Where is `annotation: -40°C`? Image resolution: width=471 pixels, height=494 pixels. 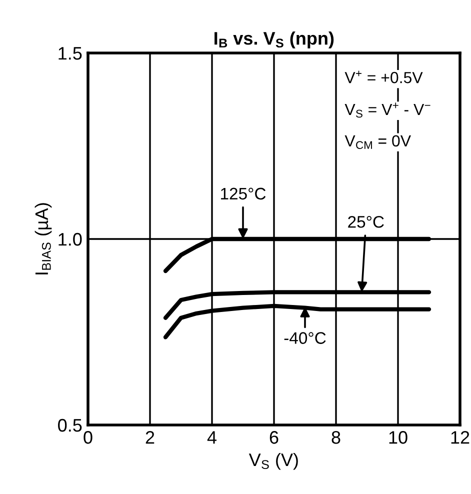
annotation: -40°C is located at coordinates (305, 338).